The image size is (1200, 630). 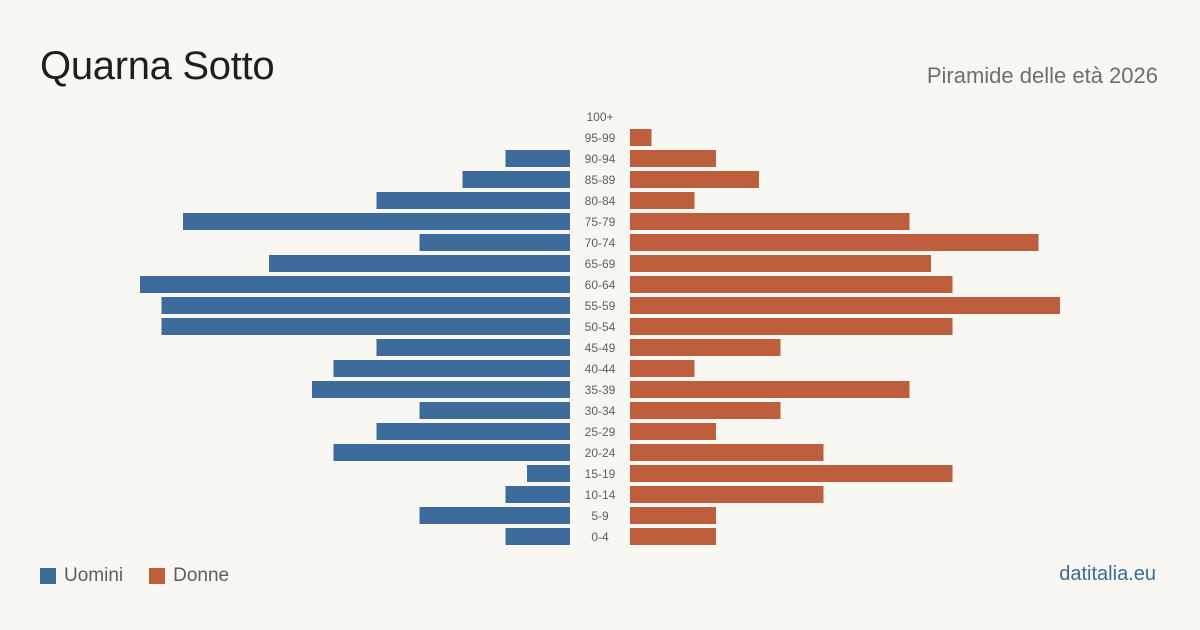 I want to click on legend-item-women: Donne, so click(x=189, y=576).